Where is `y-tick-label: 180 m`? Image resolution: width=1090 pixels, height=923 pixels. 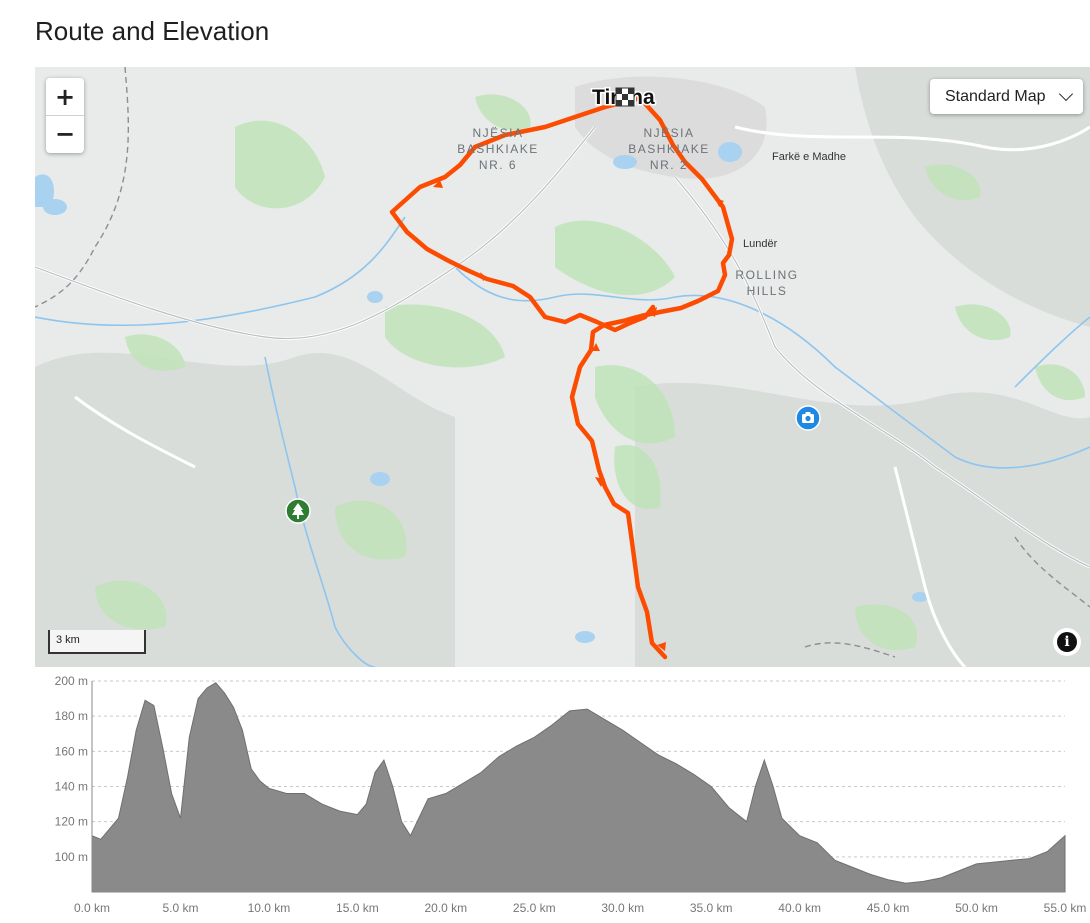
y-tick-label: 180 m is located at coordinates (71, 716).